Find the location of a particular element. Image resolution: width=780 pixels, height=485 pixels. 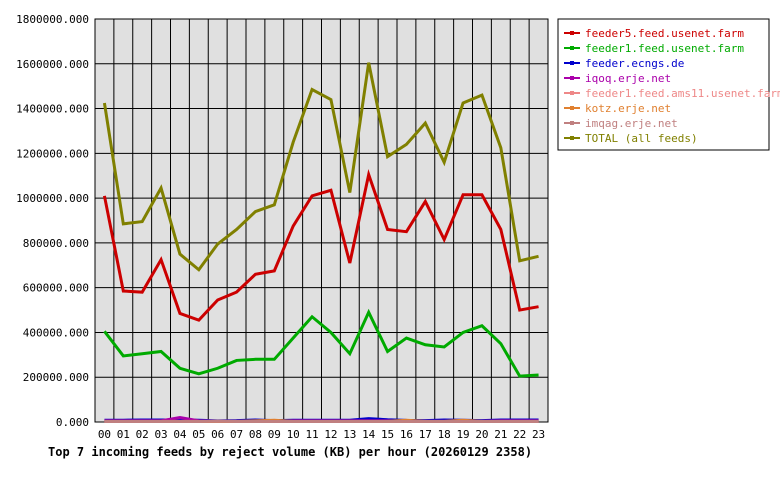

x-tick-label: 18 is located at coordinates (444, 434).